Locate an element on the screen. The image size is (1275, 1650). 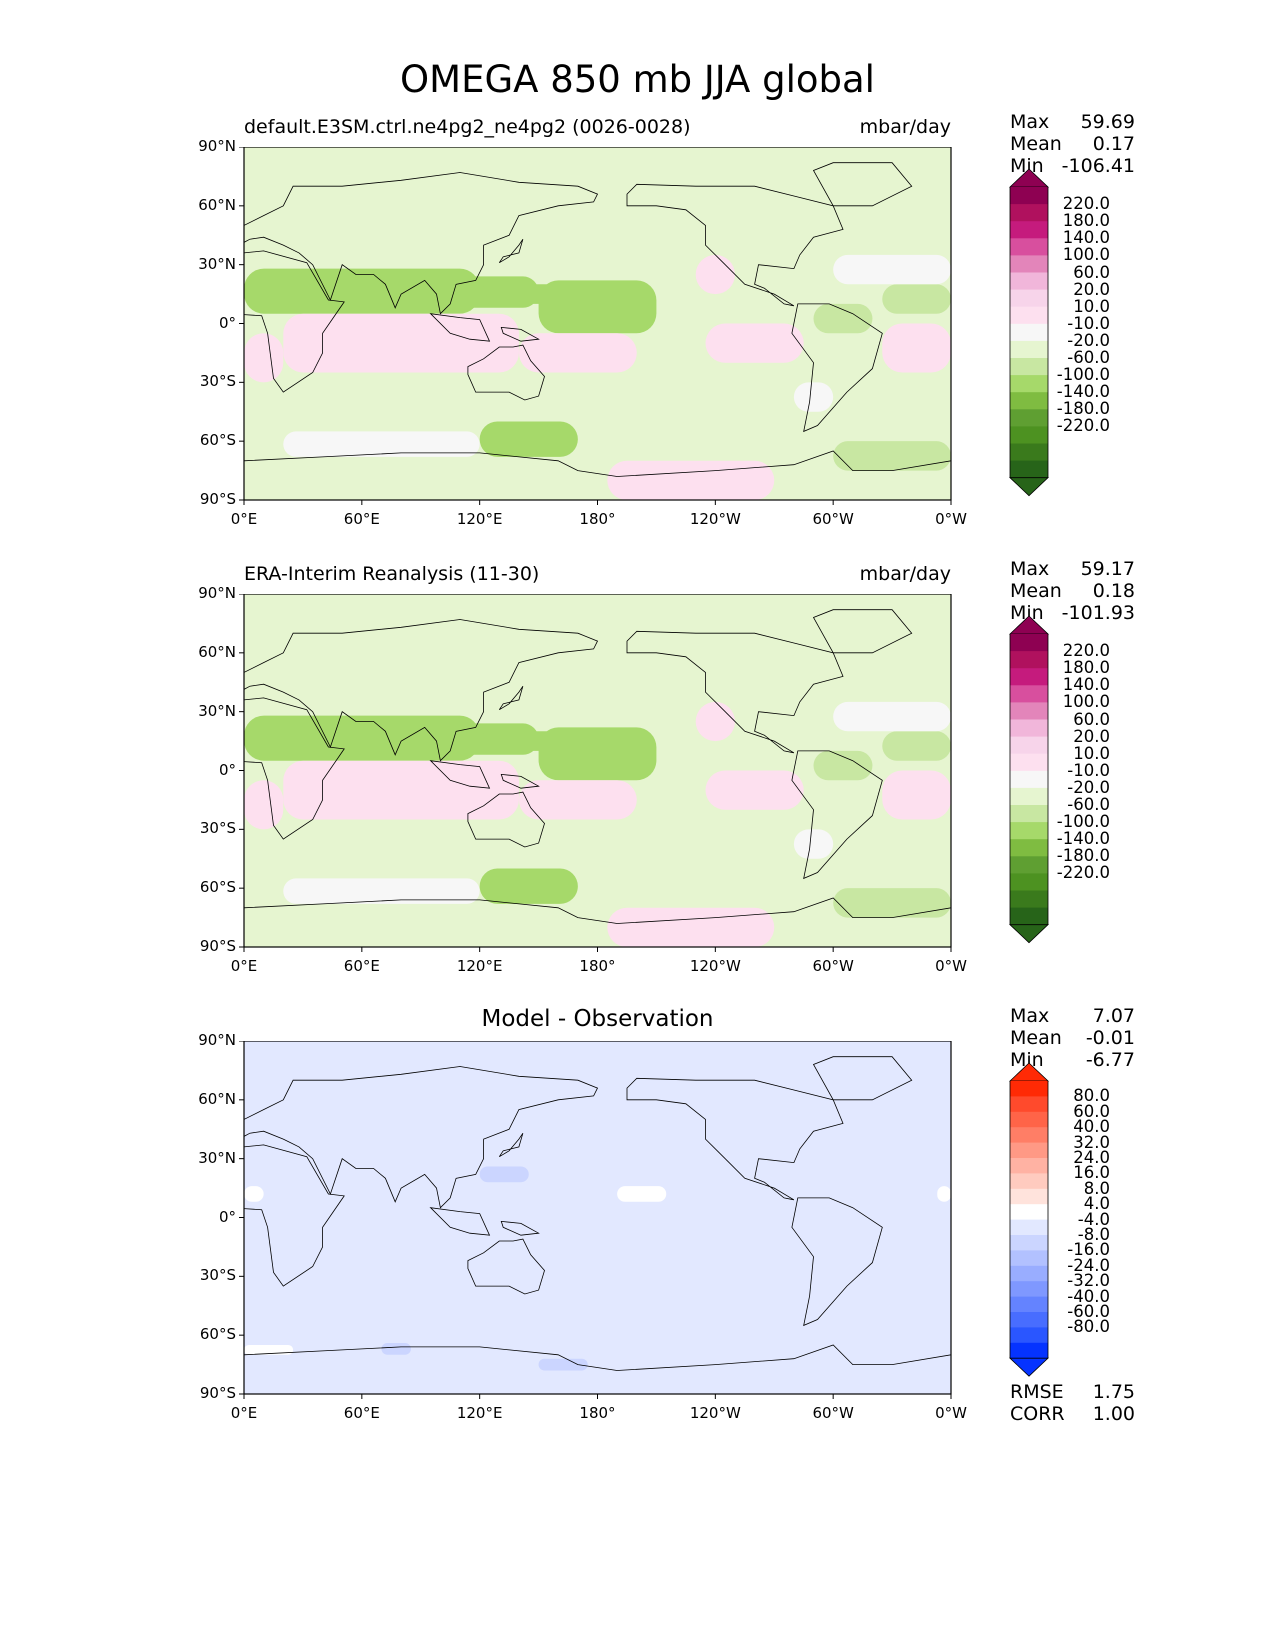
colorbar-label: 220.0 is located at coordinates (1086, 651).